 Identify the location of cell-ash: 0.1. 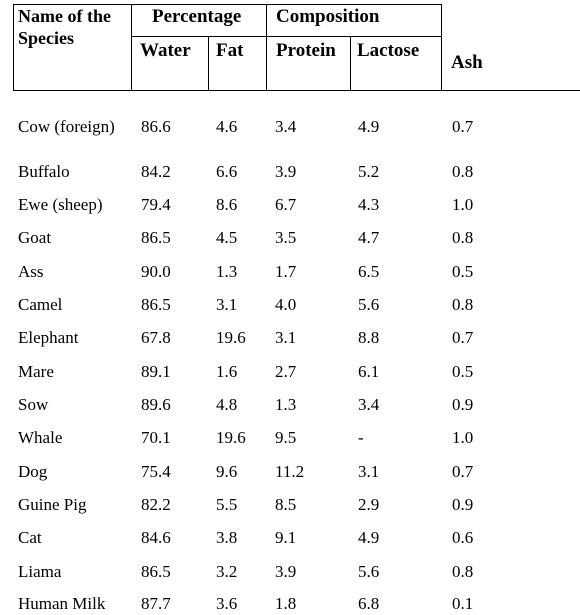
(463, 603).